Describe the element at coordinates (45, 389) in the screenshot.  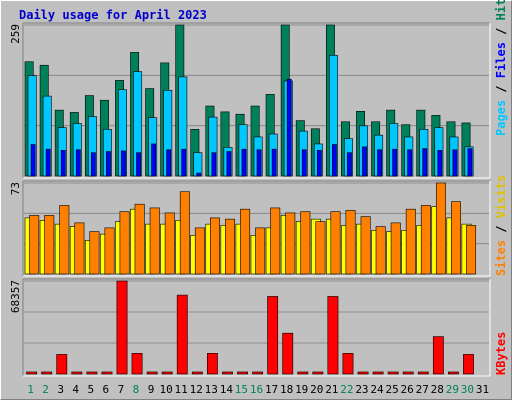
I see `x-tick-label: 2` at that location.